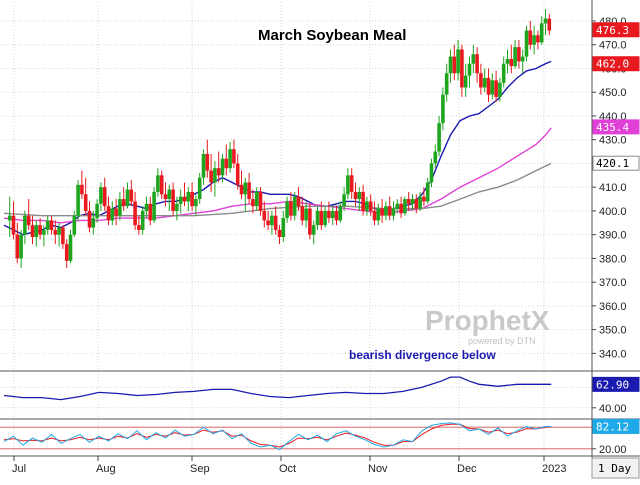 This screenshot has height=485, width=640. I want to click on indicator2-badge-value: 82.12, so click(612, 426).